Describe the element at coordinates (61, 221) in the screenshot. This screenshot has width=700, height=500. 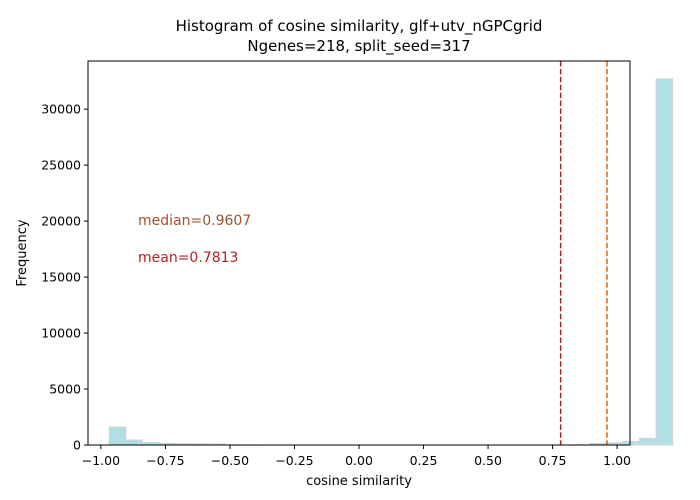
I see `y-tick-label: 20000` at that location.